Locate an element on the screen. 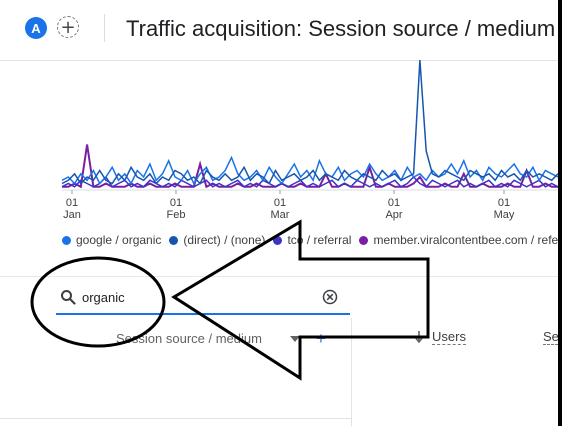  users-column-header: Users is located at coordinates (449, 337).